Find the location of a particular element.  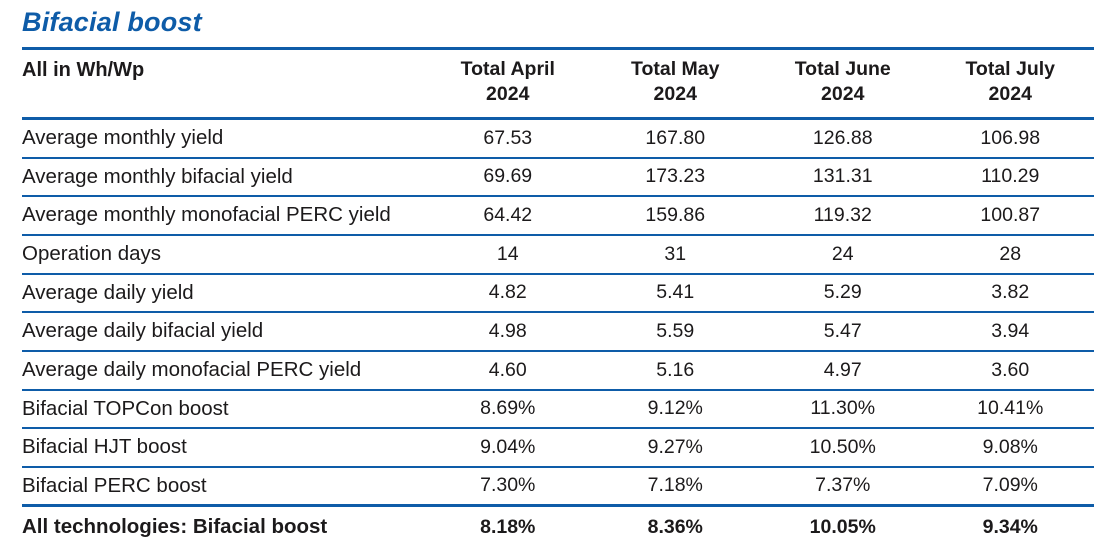

cell-value: 7.18% is located at coordinates (675, 487).